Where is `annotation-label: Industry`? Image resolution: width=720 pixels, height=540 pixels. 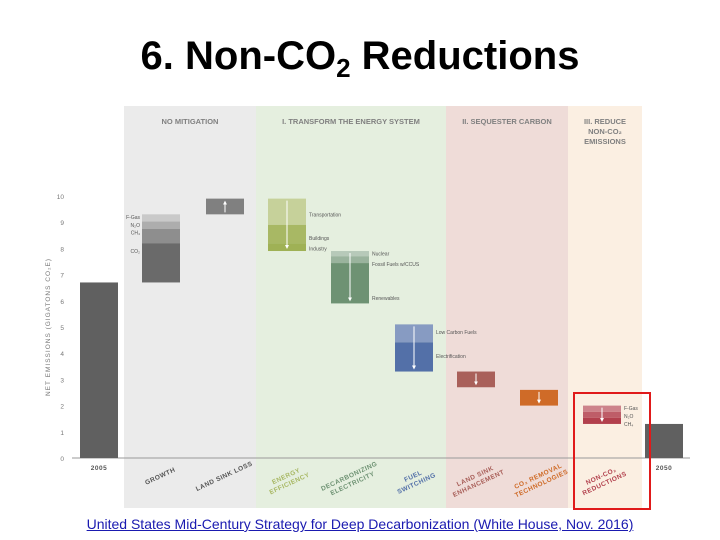
annotation-label: Industry is located at coordinates (318, 249).